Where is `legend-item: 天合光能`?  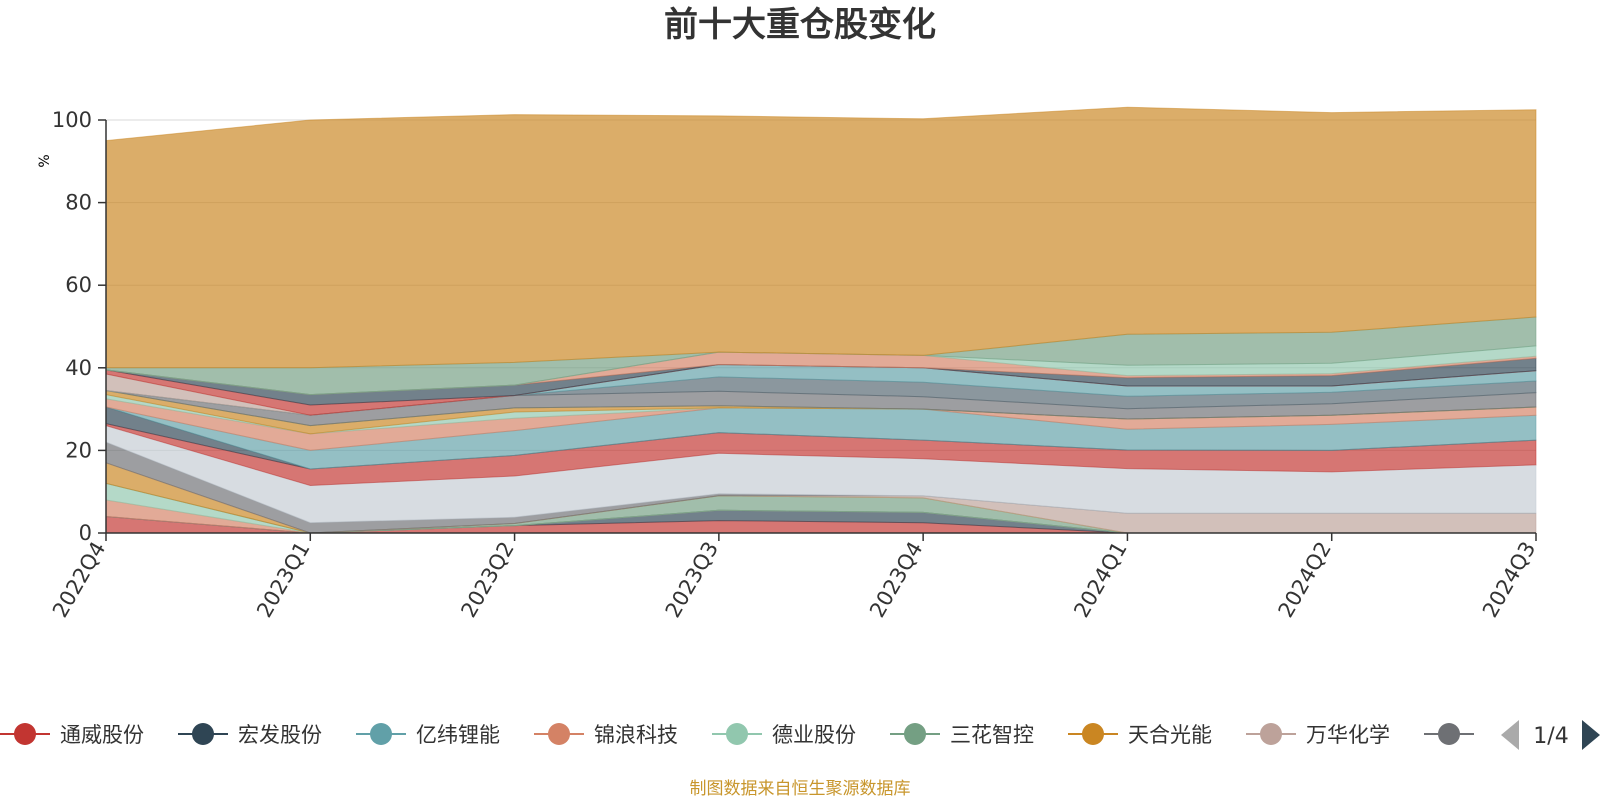 legend-item: 天合光能 is located at coordinates (1140, 735).